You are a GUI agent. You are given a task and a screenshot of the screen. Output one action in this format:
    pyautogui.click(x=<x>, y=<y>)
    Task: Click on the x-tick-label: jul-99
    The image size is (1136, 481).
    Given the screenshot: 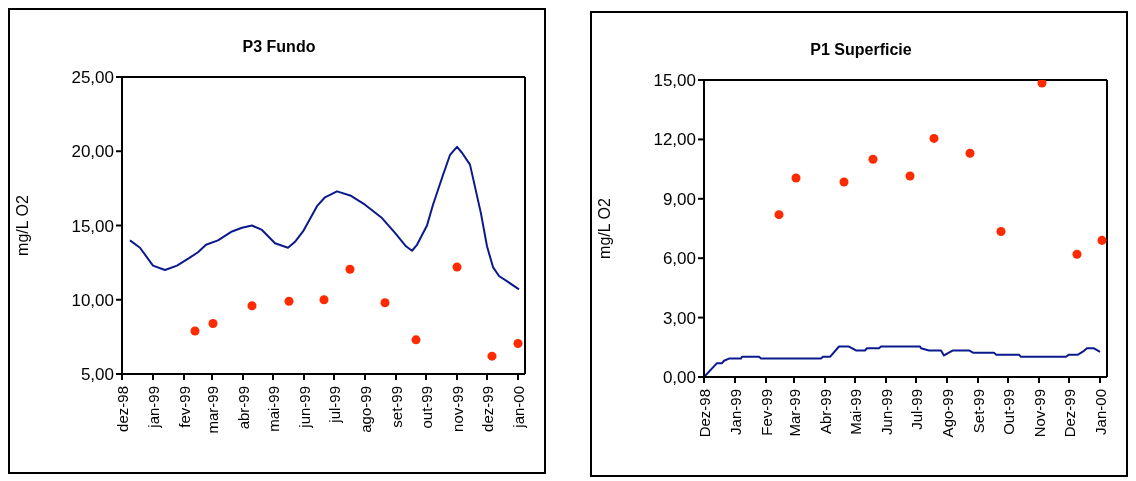 What is the action you would take?
    pyautogui.click(x=334, y=405)
    